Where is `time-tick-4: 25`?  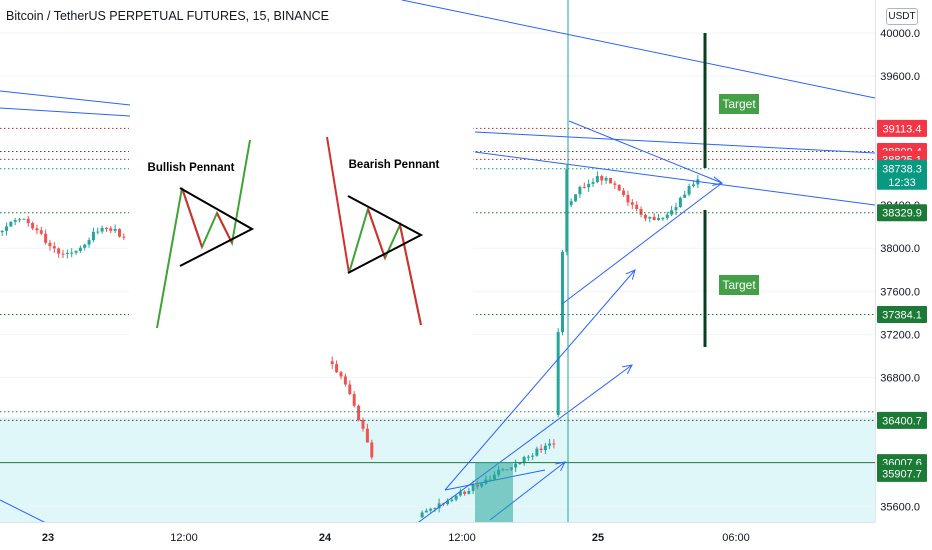 time-tick-4: 25 is located at coordinates (598, 538).